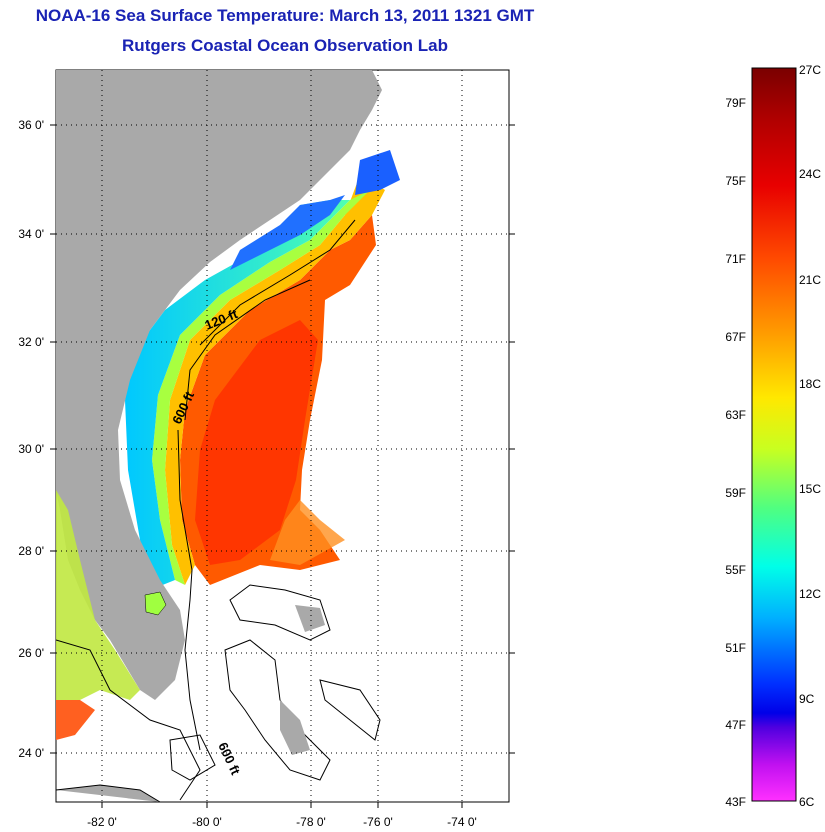 The height and width of the screenshot is (832, 825). Describe the element at coordinates (807, 802) in the screenshot. I see `c-label: 6C` at that location.